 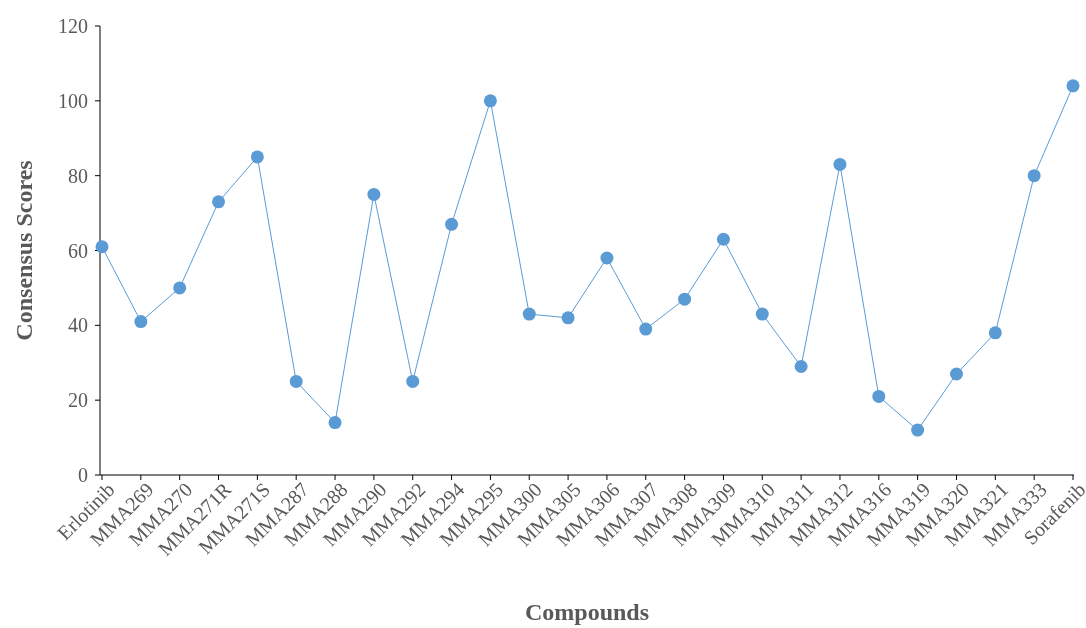 I want to click on y-tick-label: 120, so click(x=73, y=26).